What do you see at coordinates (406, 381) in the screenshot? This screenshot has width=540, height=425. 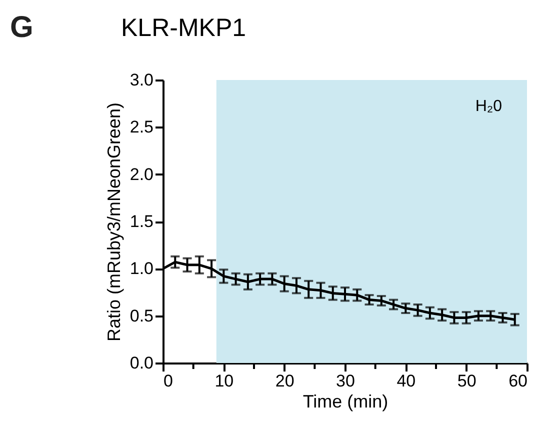 I see `x-tick-label: 40` at bounding box center [406, 381].